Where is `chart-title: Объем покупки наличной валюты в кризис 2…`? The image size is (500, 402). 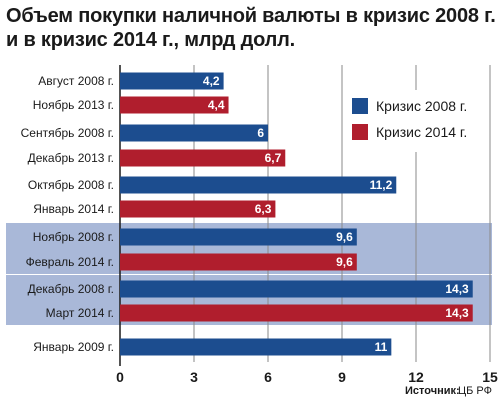 chart-title: Объем покупки наличной валюты в кризис 2… is located at coordinates (251, 28).